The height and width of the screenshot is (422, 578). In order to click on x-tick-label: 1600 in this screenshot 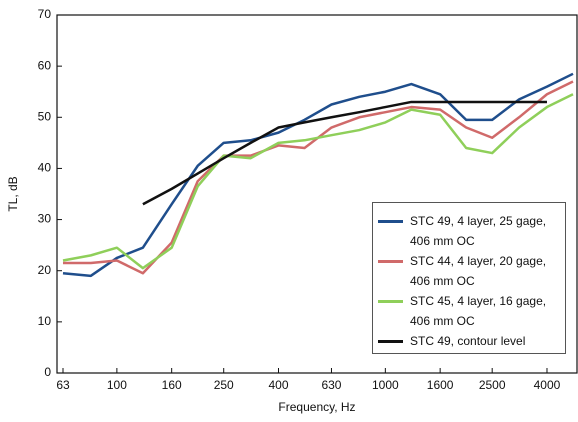, I will do `click(440, 385)`.